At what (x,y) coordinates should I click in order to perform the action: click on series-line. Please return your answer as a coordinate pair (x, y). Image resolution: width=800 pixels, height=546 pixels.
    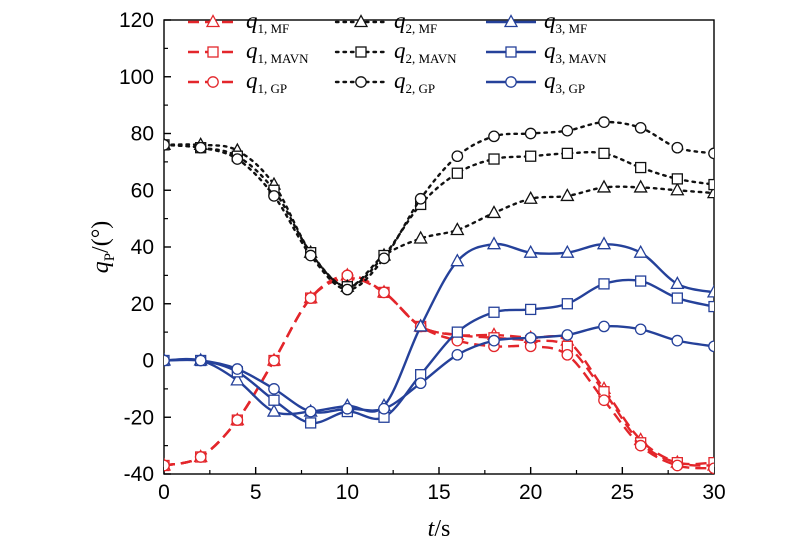
    Looking at the image, I should click on (439, 369).